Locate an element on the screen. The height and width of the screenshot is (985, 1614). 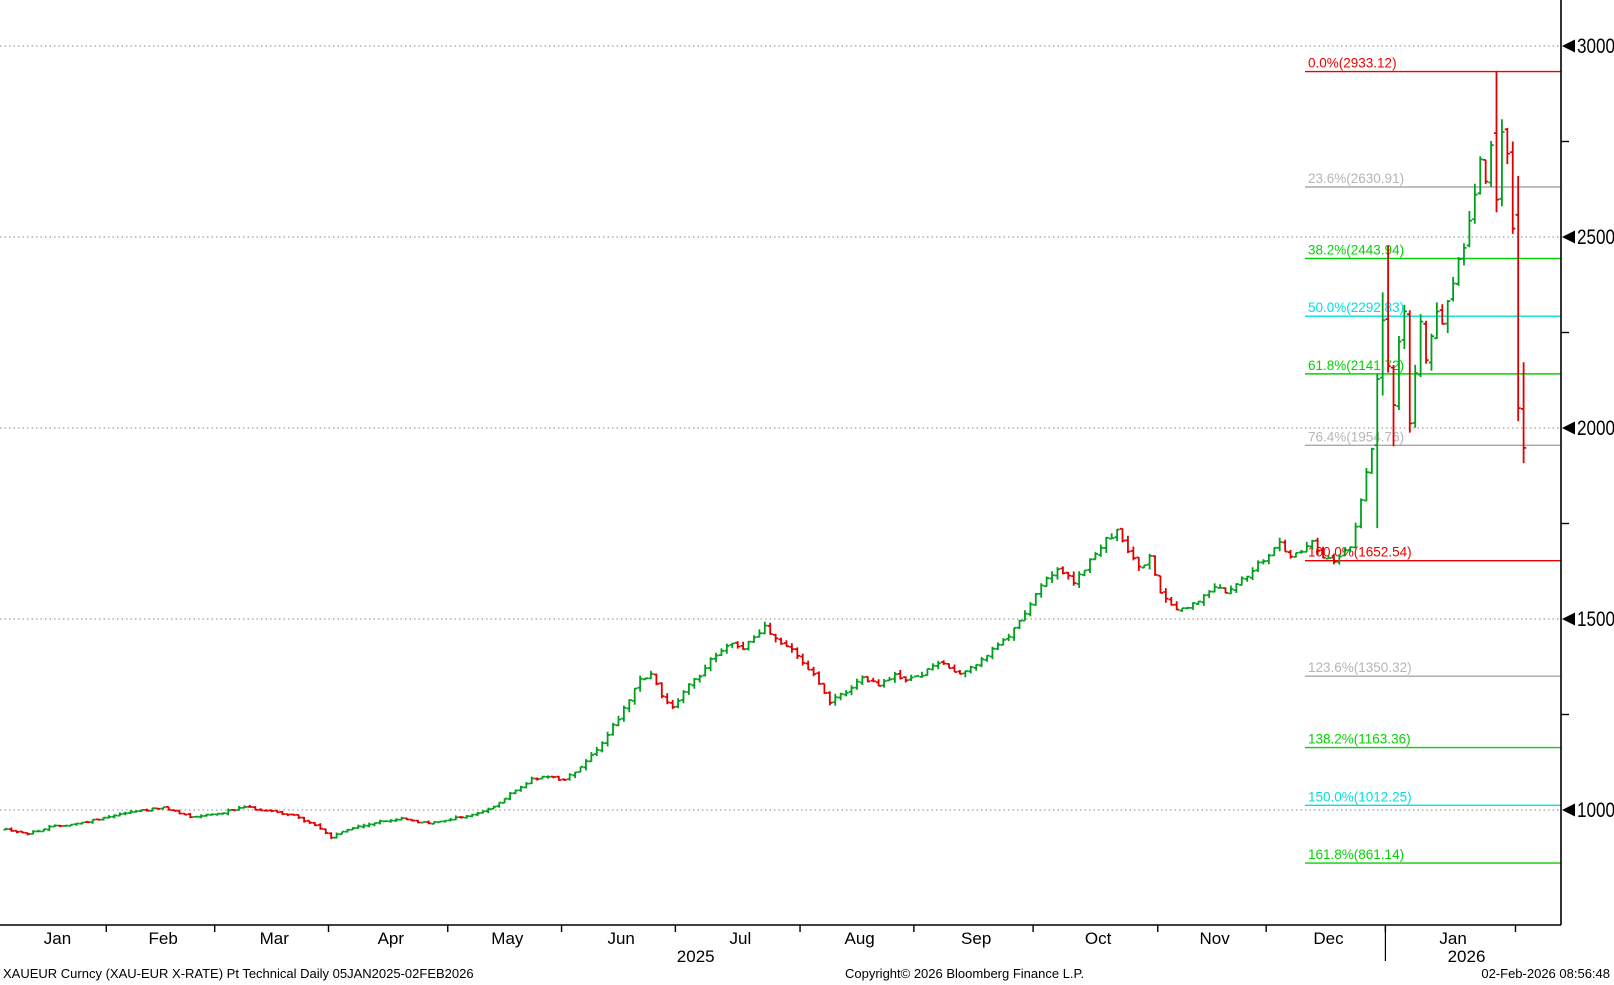
y-tick-label-2000: 2000 is located at coordinates (1595, 428).